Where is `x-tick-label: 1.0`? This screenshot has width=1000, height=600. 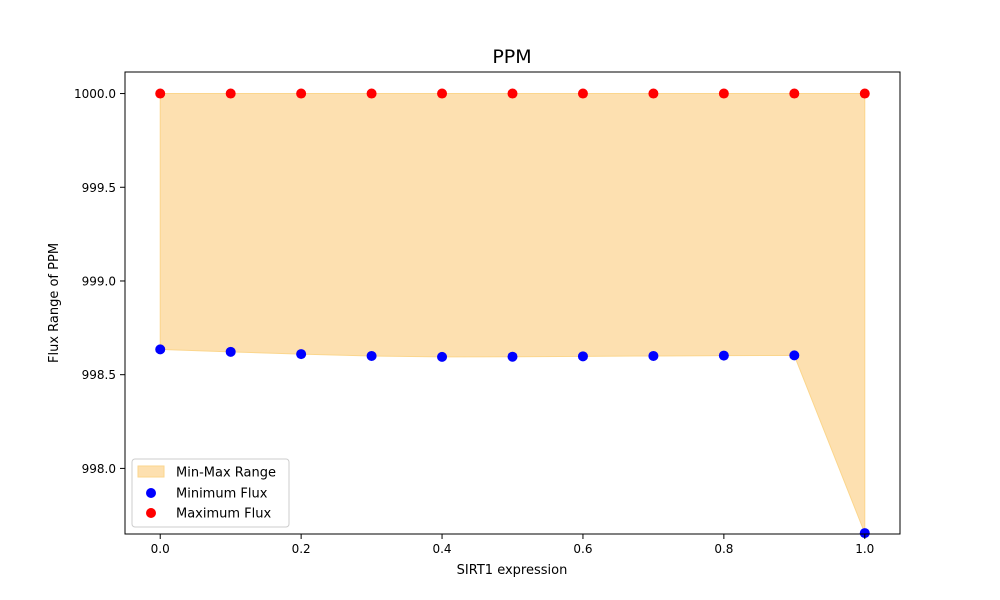
x-tick-label: 1.0 is located at coordinates (864, 549).